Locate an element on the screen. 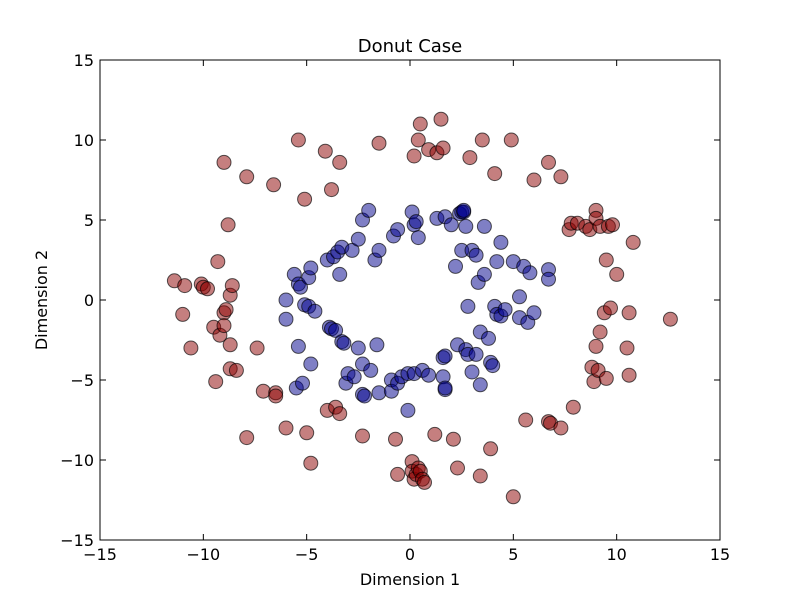 The width and height of the screenshot is (800, 600). y-tick-label: 0 is located at coordinates (89, 300).